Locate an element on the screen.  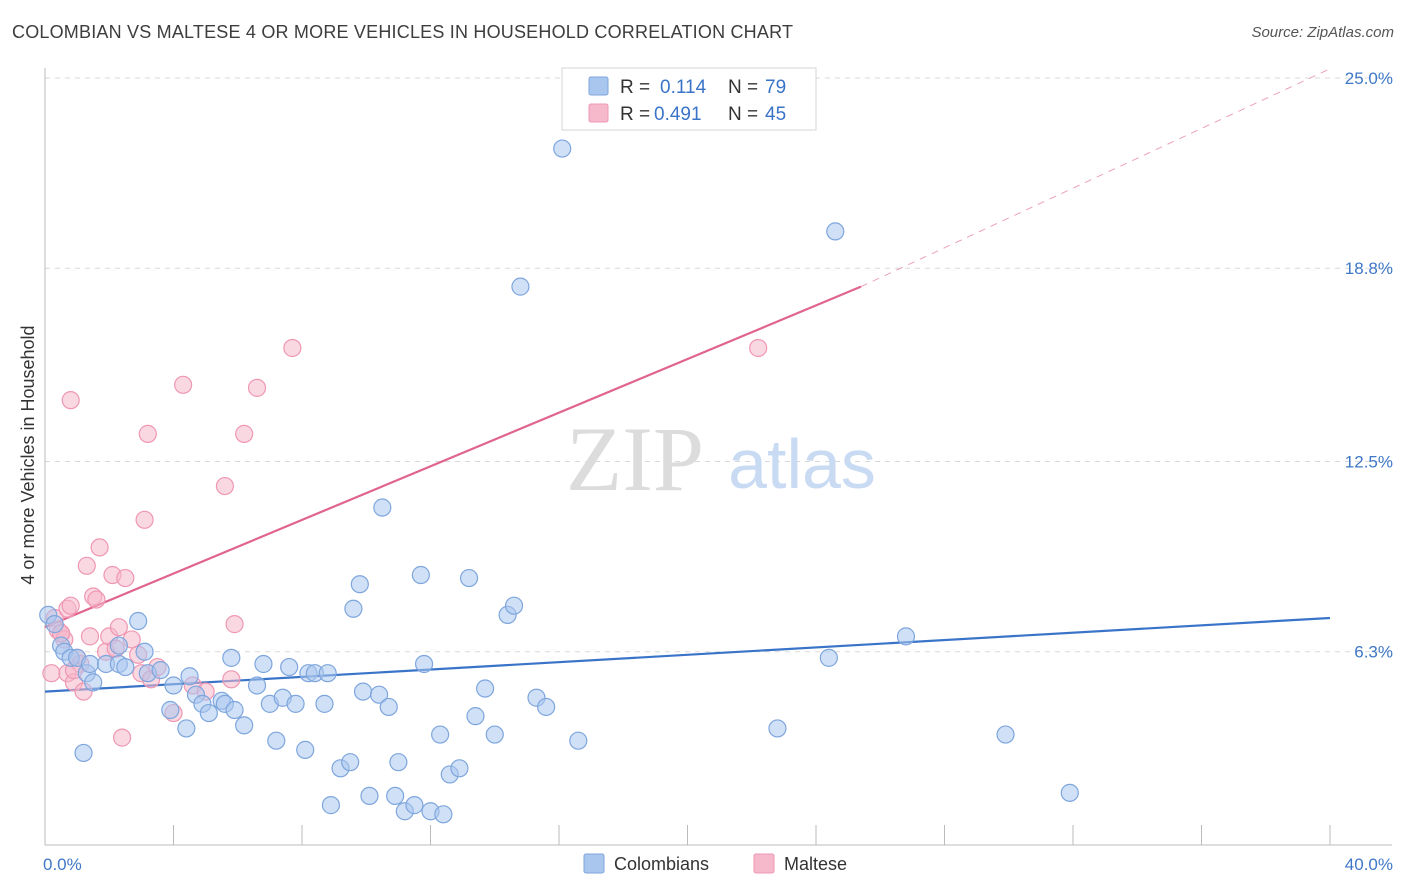
watermark-atlas: atlas is located at coordinates (802, 464).